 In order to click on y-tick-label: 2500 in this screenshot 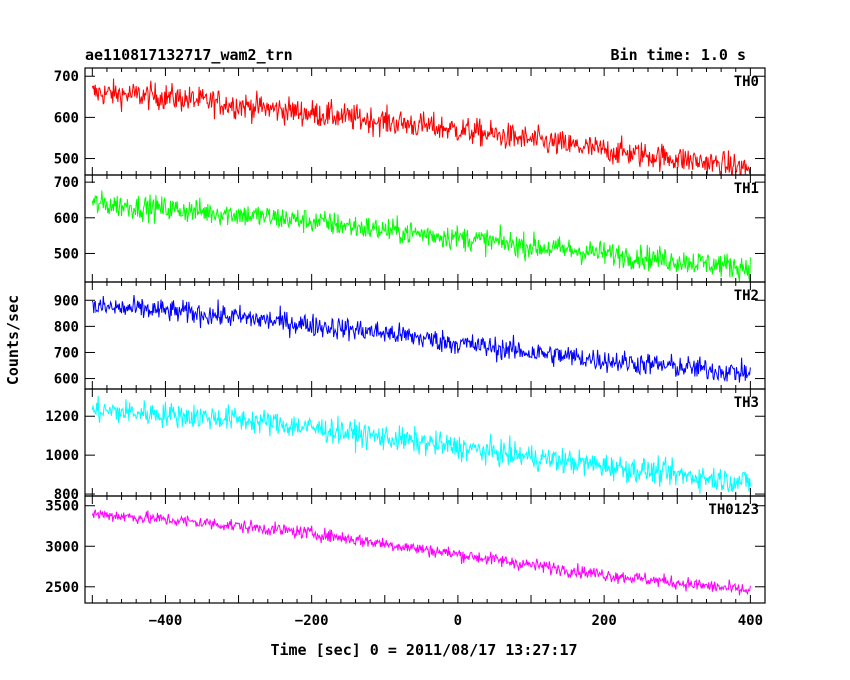, I will do `click(62, 588)`.